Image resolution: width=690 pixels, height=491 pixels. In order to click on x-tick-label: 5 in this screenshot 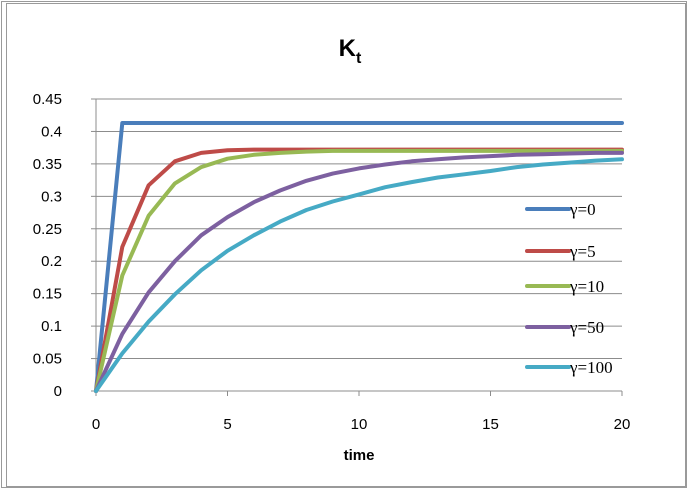, I will do `click(227, 424)`.